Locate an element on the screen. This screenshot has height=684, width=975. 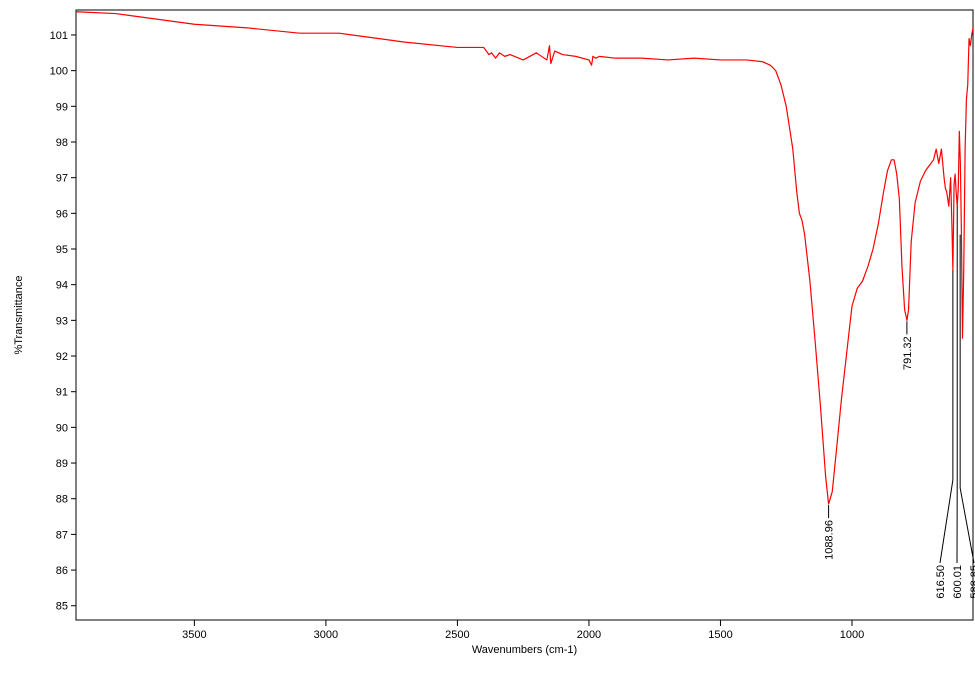
x-axis-title: Wavenumbers (cm-1) is located at coordinates (524, 650).